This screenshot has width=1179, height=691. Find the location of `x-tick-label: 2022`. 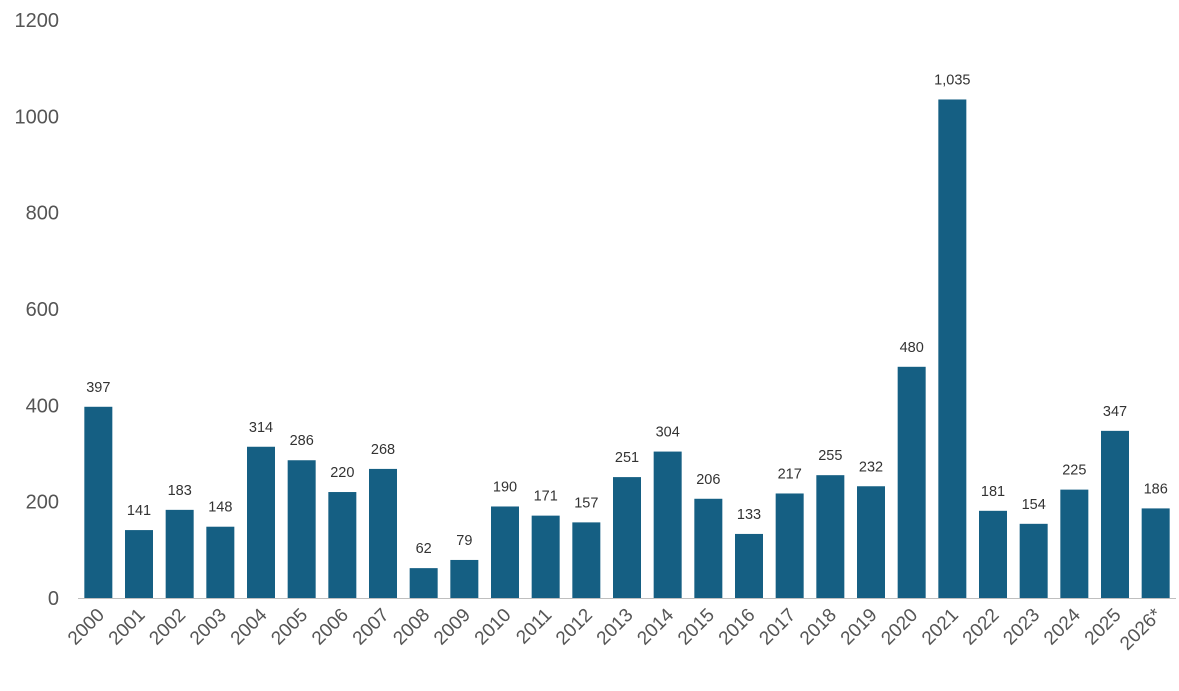

x-tick-label: 2022 is located at coordinates (981, 627).